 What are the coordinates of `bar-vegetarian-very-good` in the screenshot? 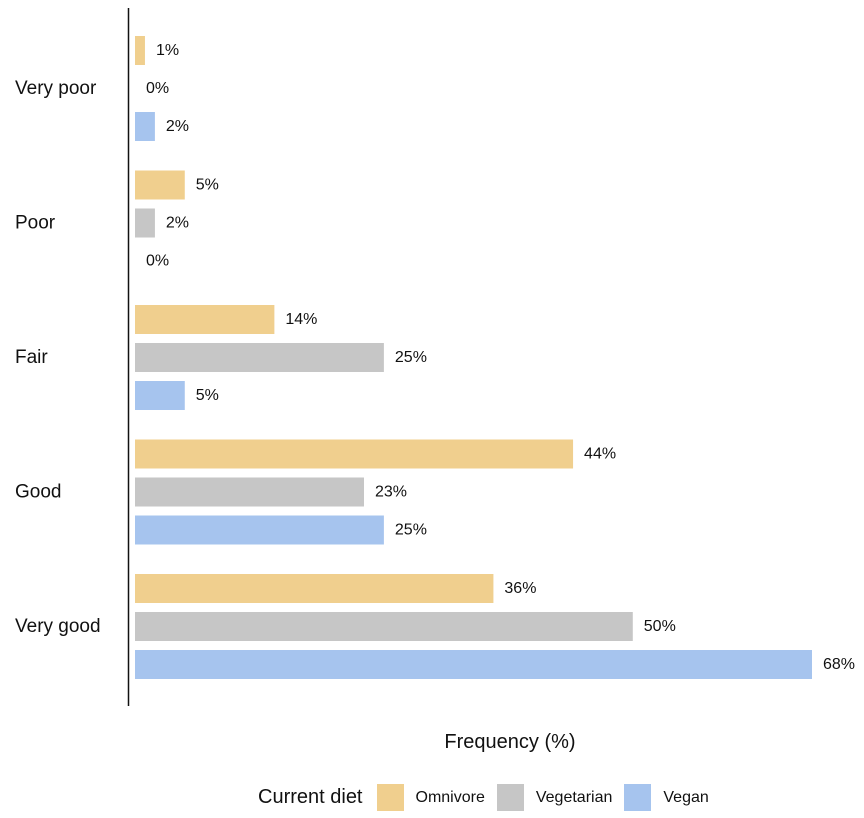 It's located at (384, 626).